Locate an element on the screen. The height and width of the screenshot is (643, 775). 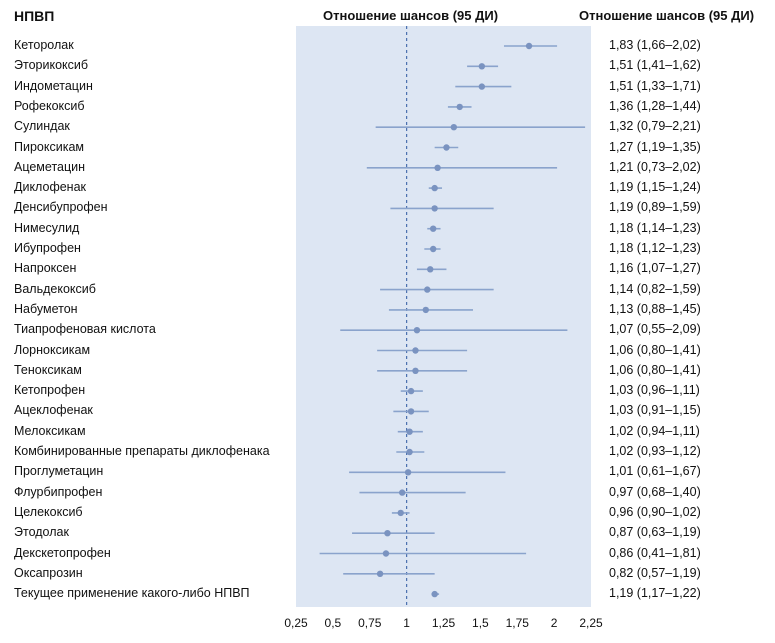
odds-ratio-text: 0,97 (0,68–1,40) is located at coordinates (655, 491).